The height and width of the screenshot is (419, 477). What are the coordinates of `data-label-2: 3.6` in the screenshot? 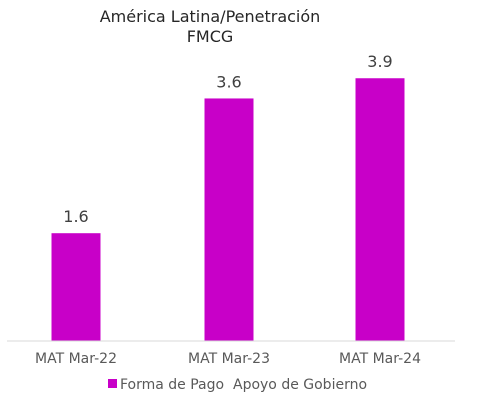 It's located at (228, 81).